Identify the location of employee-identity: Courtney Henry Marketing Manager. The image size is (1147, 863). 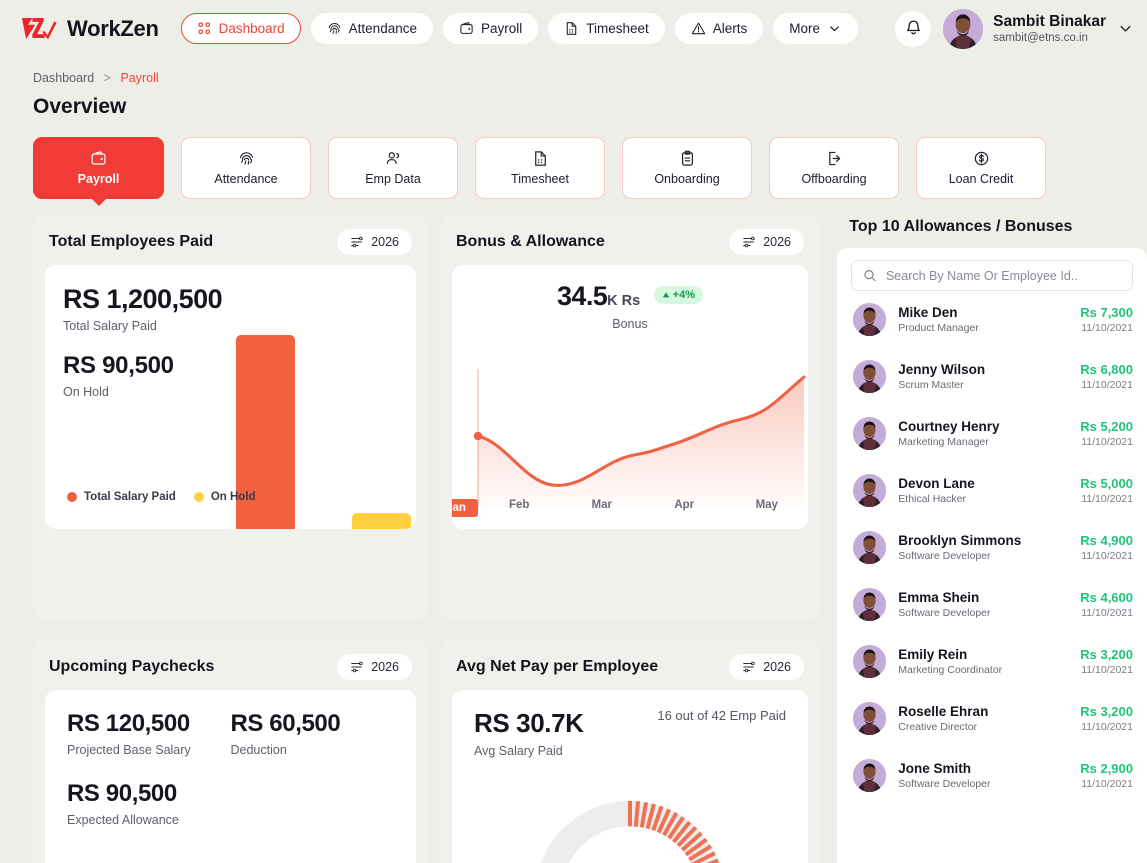
(983, 434).